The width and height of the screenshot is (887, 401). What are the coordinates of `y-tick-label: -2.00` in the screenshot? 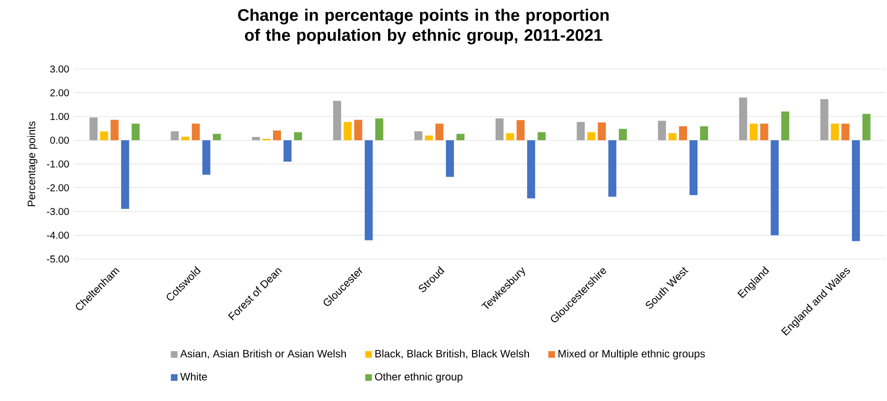 It's located at (57, 188).